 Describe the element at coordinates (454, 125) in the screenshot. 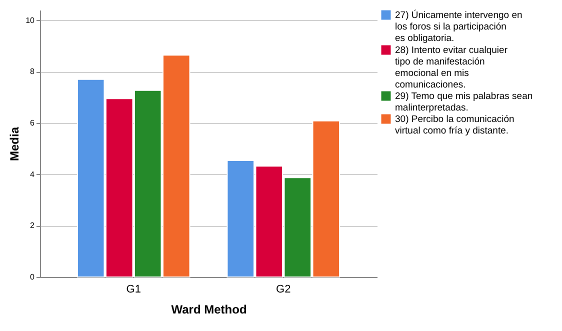

I see `legend-label: 30) Percibo la comunicación virtual como fría y distante.` at that location.